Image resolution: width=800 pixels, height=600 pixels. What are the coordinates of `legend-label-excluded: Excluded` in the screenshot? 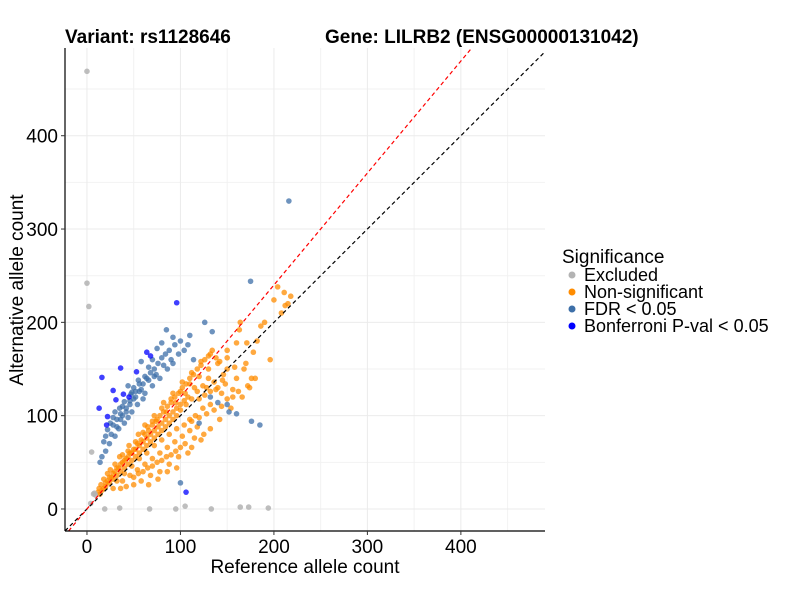 It's located at (621, 275).